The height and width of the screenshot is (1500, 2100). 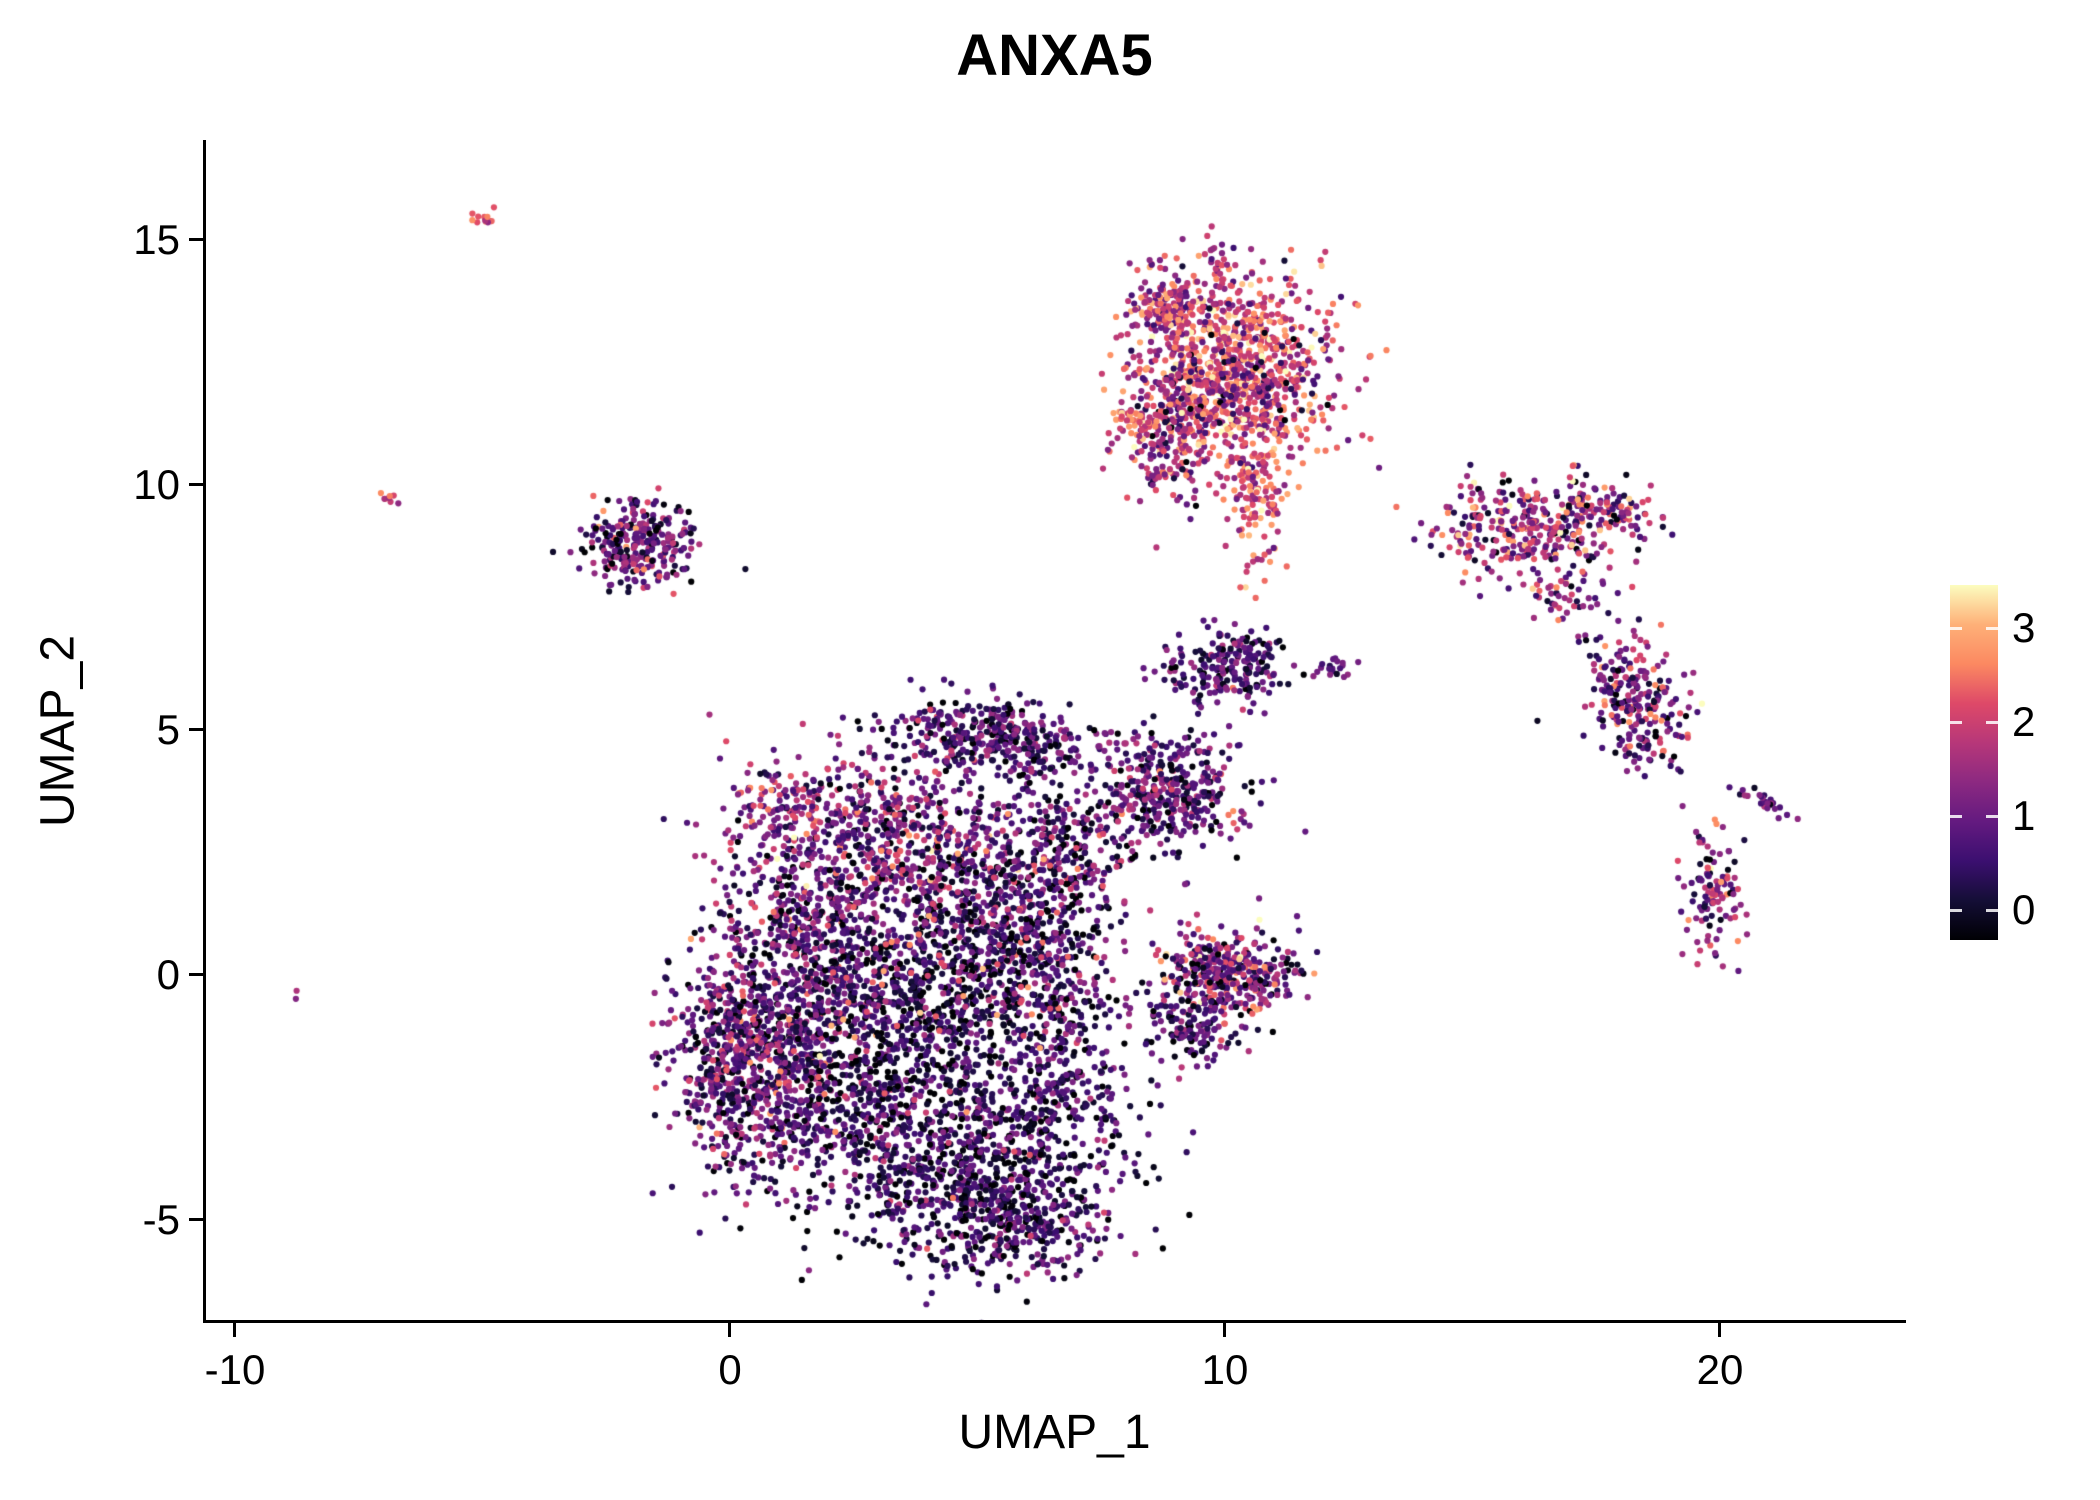 I want to click on x-axis-title: UMAP_1, so click(x=1054, y=1432).